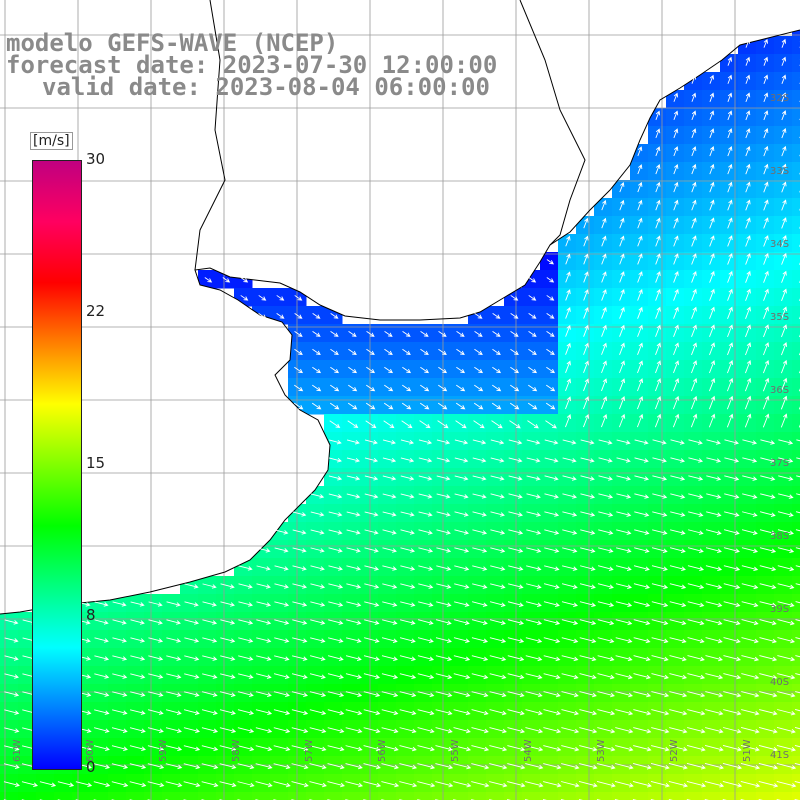 The image size is (800, 800). Describe the element at coordinates (309, 750) in the screenshot. I see `lon-label-57w: 57W` at that location.